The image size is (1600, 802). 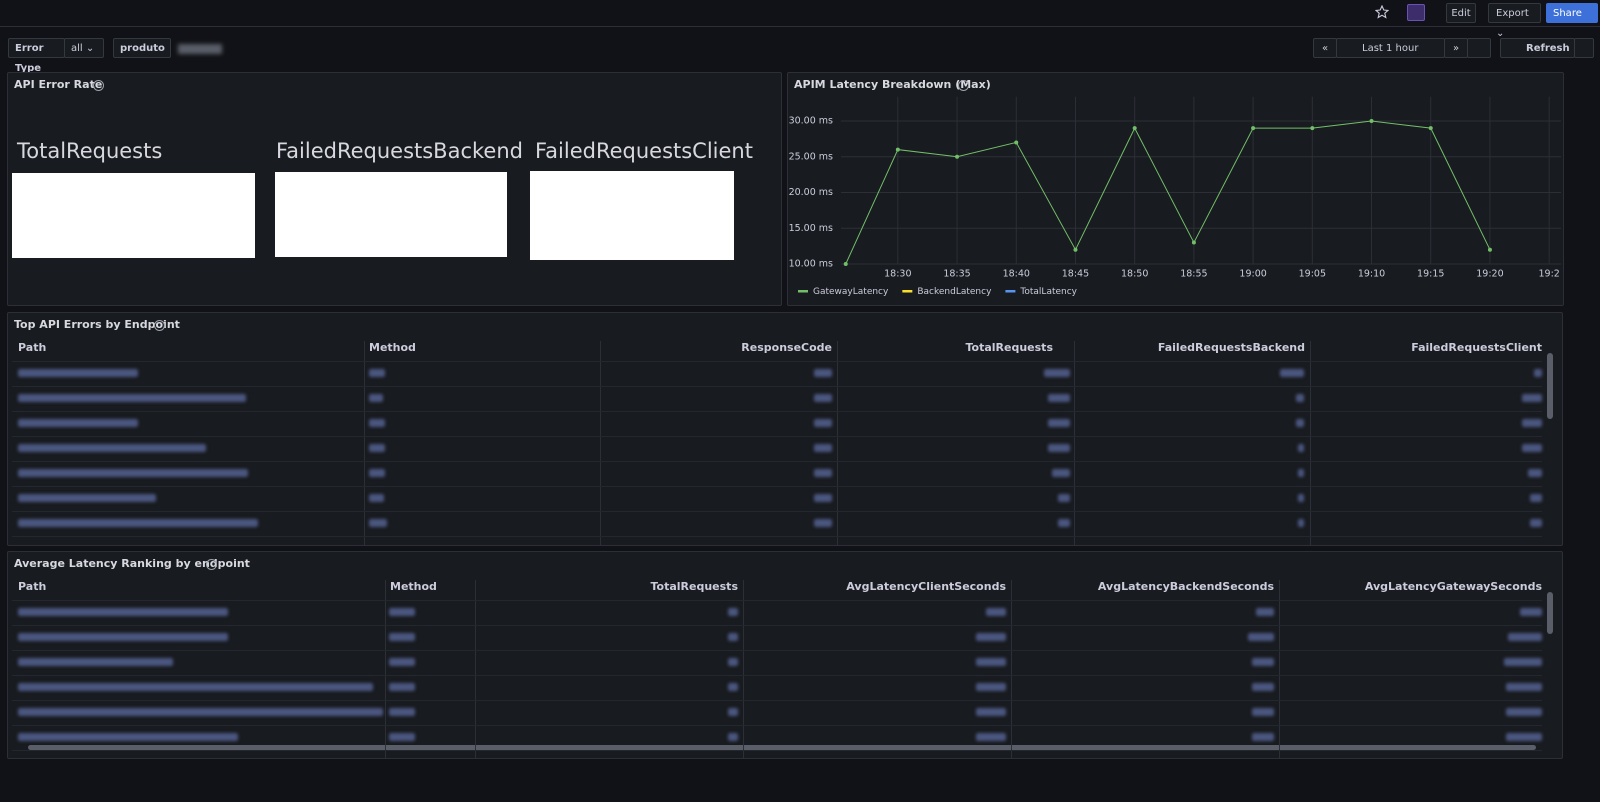 I want to click on series-line, so click(x=1168, y=192).